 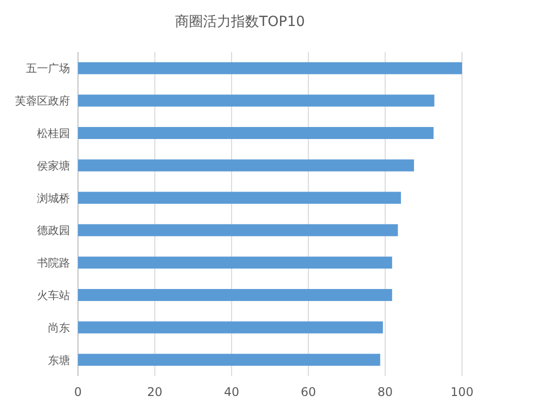 I want to click on y-tick-label: 侯家塘, so click(x=53, y=165).